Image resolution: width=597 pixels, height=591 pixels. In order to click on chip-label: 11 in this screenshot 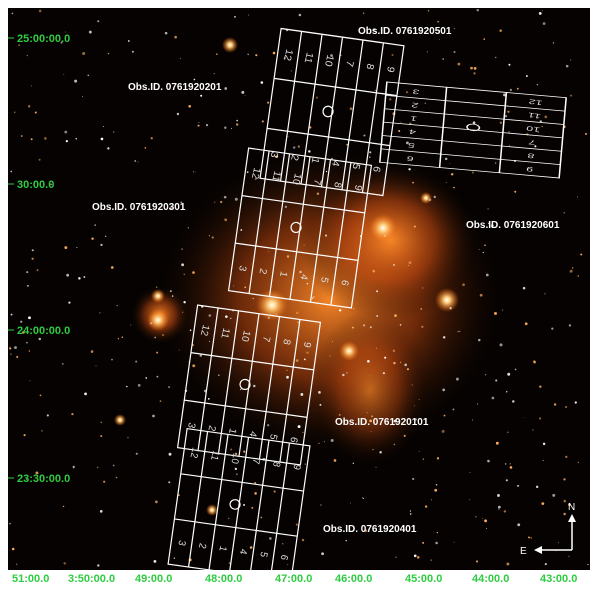, I will do `click(275, 176)`.